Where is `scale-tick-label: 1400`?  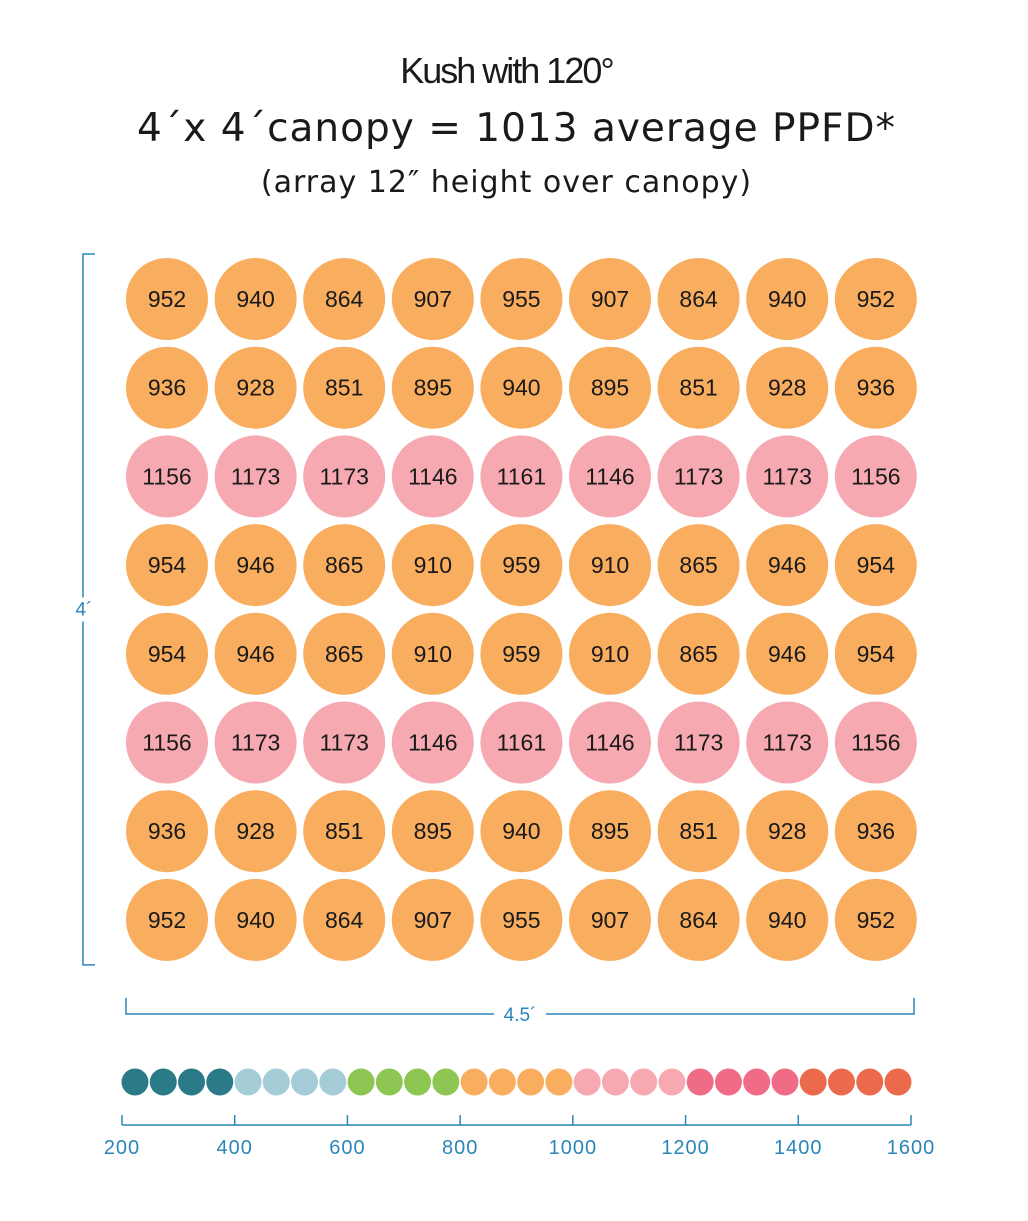 scale-tick-label: 1400 is located at coordinates (798, 1148).